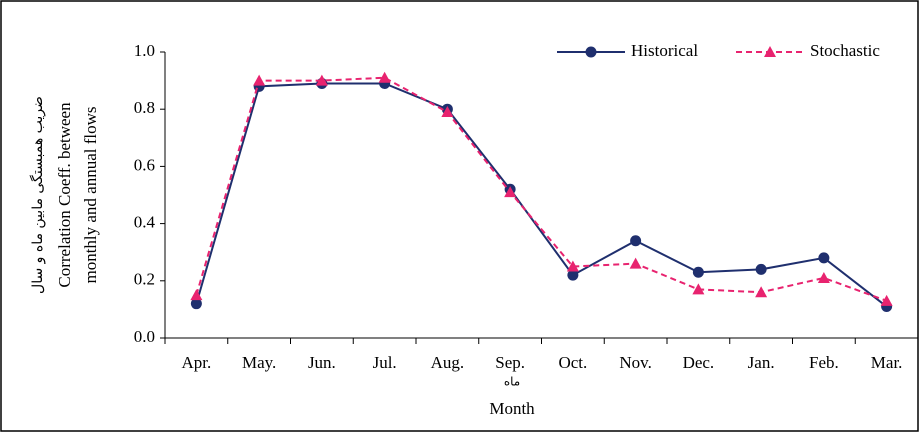 The width and height of the screenshot is (920, 433). What do you see at coordinates (512, 382) in the screenshot?
I see `x-axis-title-fa: ماه` at bounding box center [512, 382].